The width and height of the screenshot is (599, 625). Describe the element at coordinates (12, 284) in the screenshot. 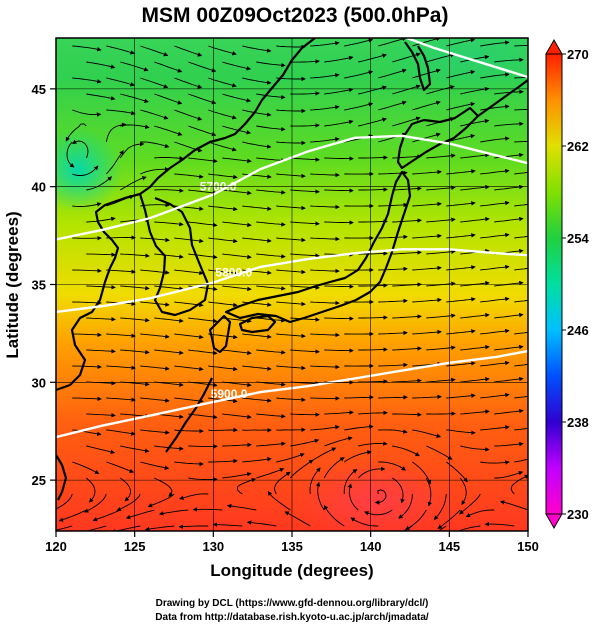

I see `y-axis-label: Latitude (degrees)` at that location.